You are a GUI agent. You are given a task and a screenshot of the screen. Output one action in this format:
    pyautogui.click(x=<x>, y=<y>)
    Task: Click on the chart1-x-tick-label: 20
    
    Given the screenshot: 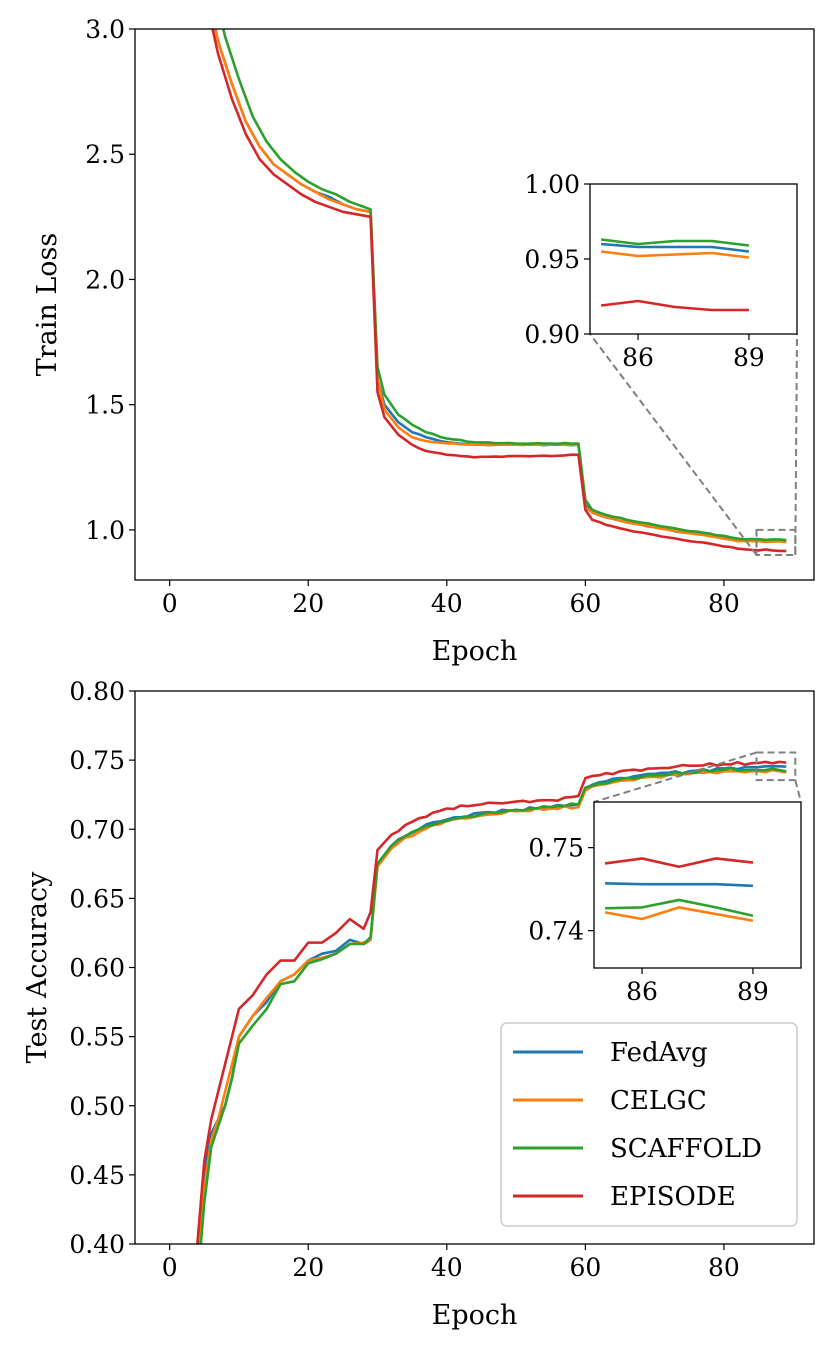 What is the action you would take?
    pyautogui.click(x=308, y=603)
    